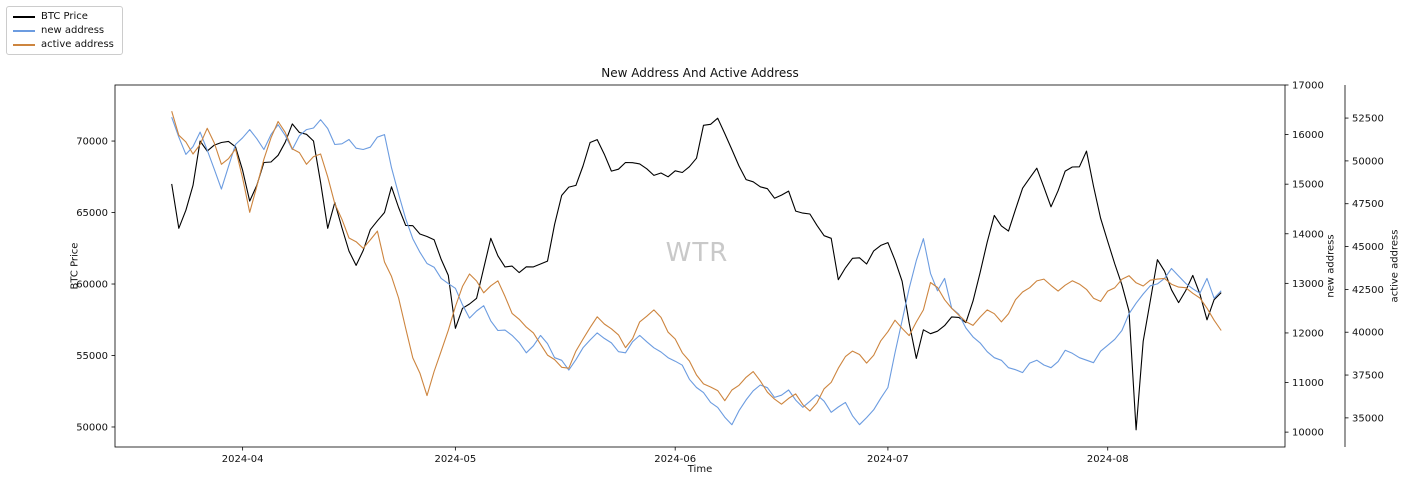  What do you see at coordinates (1308, 86) in the screenshot?
I see `y-tick-label-new-address: 17000` at bounding box center [1308, 86].